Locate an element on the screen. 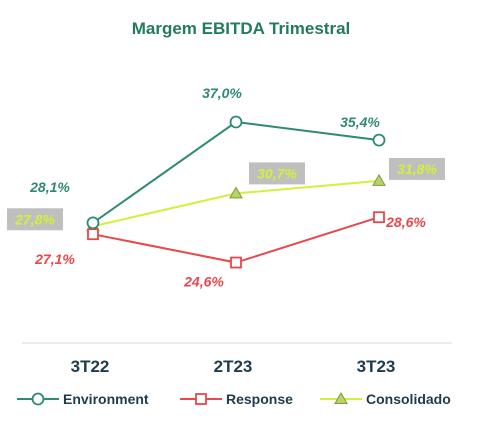 The height and width of the screenshot is (436, 500). data-label-environment-3t23: 35,4% is located at coordinates (360, 122).